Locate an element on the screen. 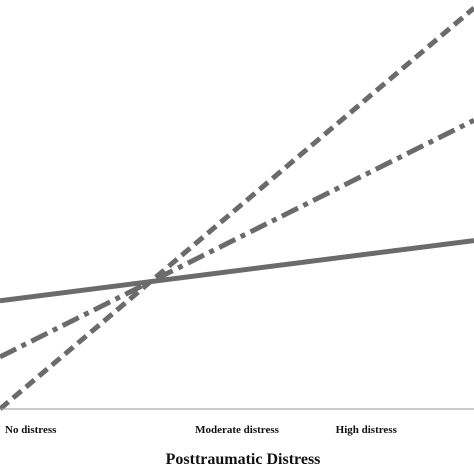 The height and width of the screenshot is (474, 474). x-tick-label: No distress is located at coordinates (31, 430).